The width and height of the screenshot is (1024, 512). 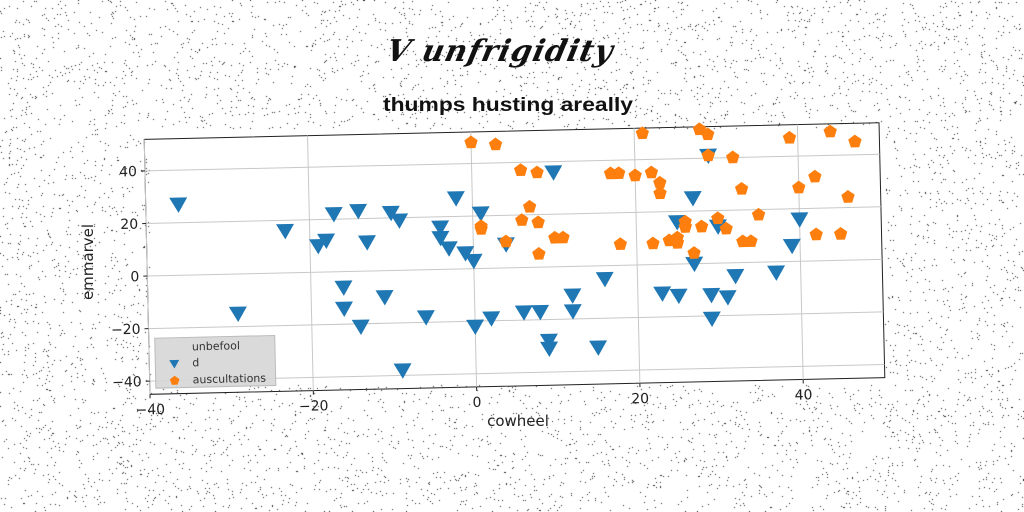 I want to click on x-tick-label: 0, so click(x=476, y=403).